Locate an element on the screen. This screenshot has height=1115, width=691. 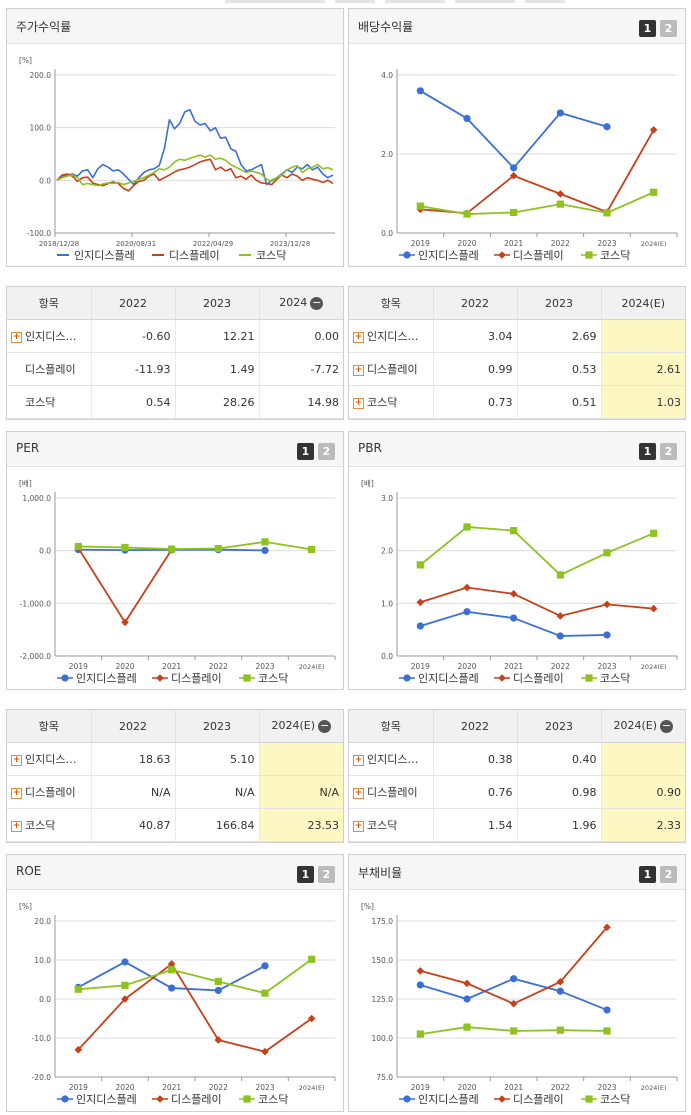
y-tick-label: 1.0 is located at coordinates (387, 603).